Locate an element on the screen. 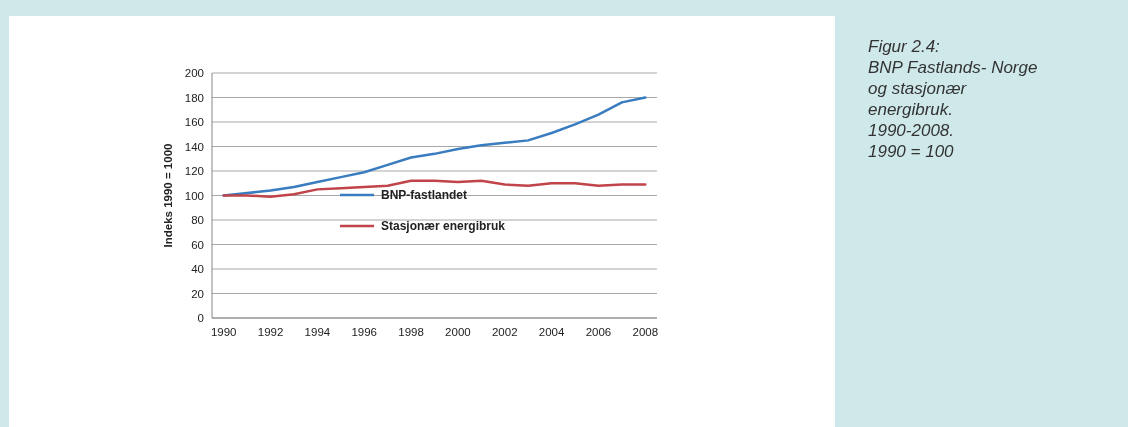 This screenshot has height=427, width=1128. x-tick-label: 2004 is located at coordinates (551, 332).